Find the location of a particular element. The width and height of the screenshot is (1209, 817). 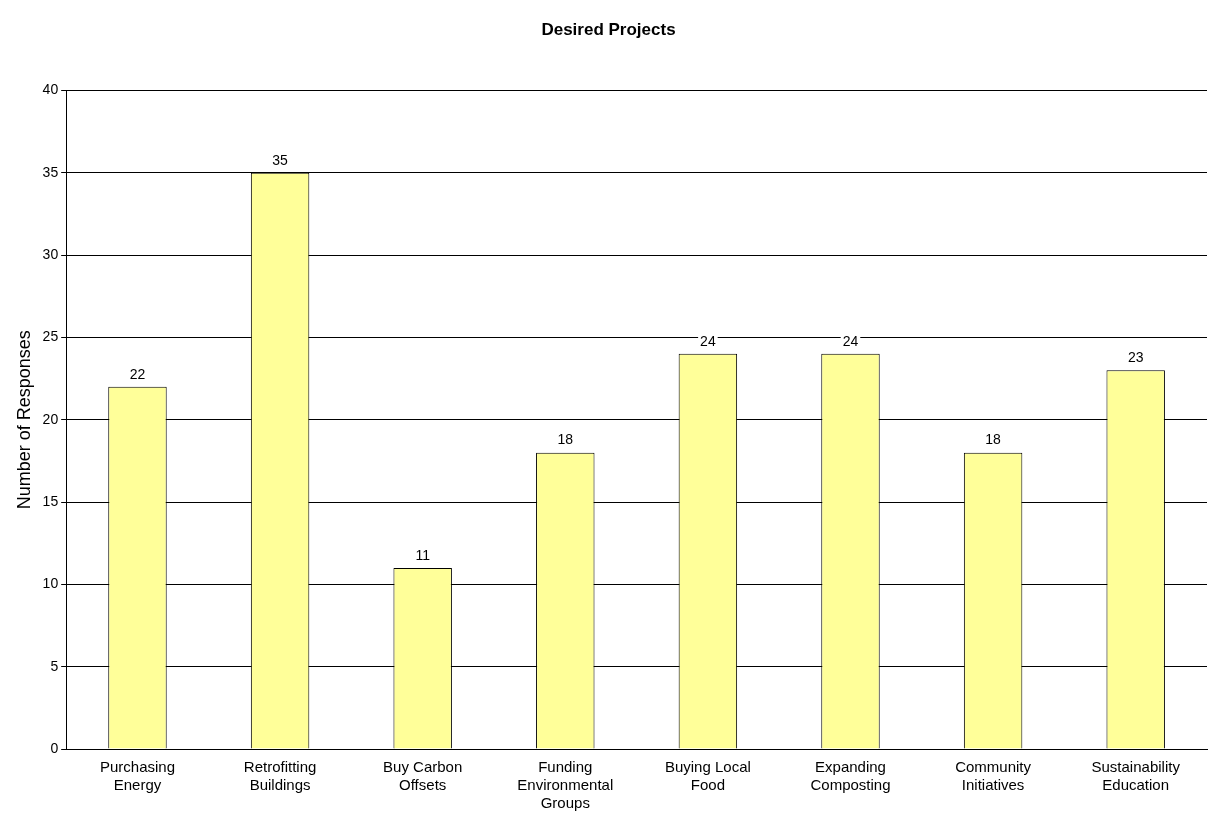

x-tick-label: Buying Local Food is located at coordinates (707, 776).